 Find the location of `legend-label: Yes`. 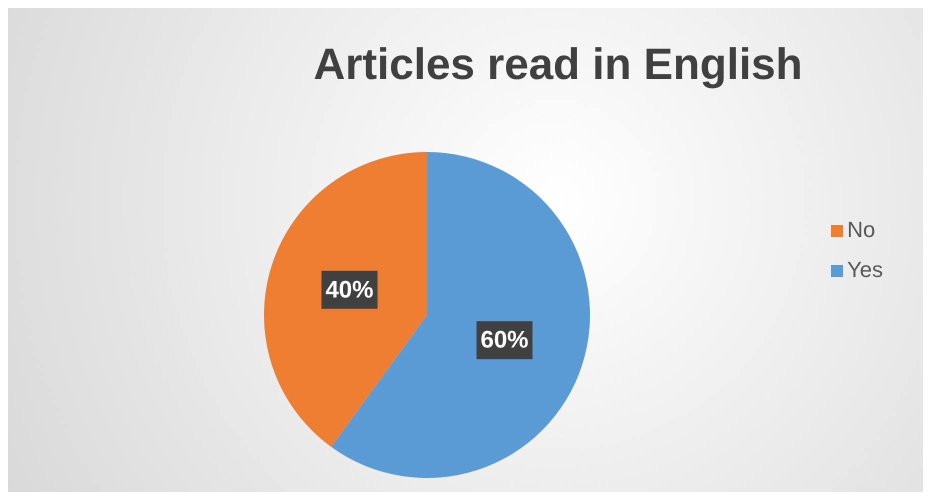

legend-label: Yes is located at coordinates (865, 269).